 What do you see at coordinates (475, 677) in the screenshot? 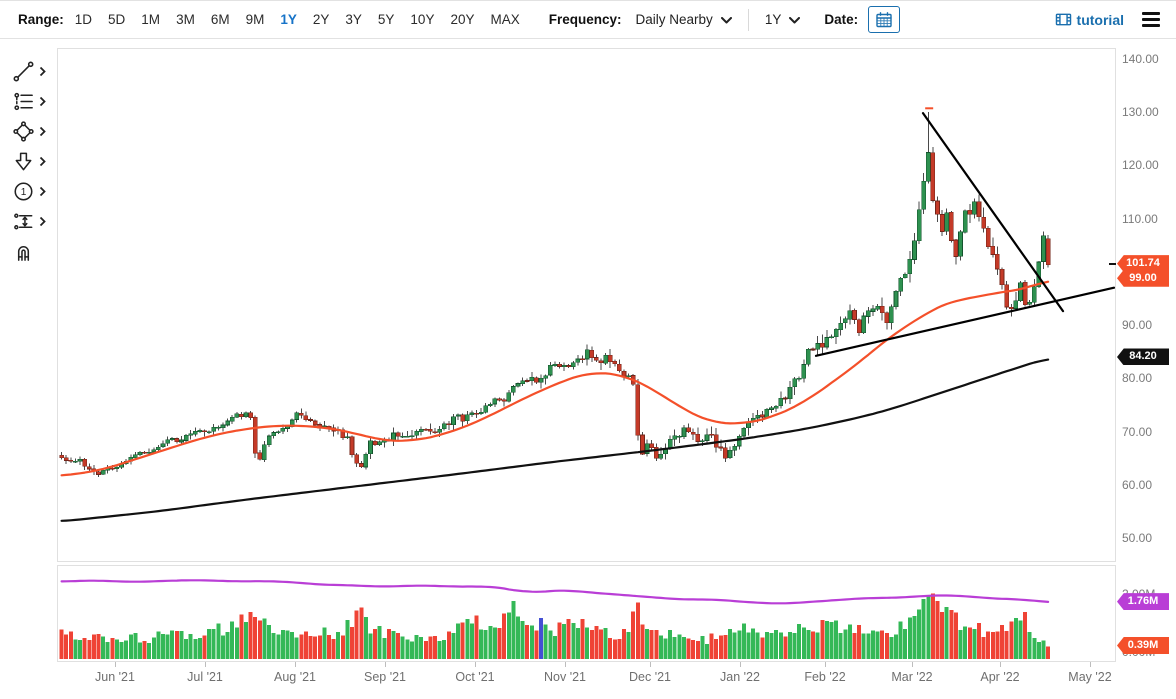
I see `month-label: Oct '21` at bounding box center [475, 677].